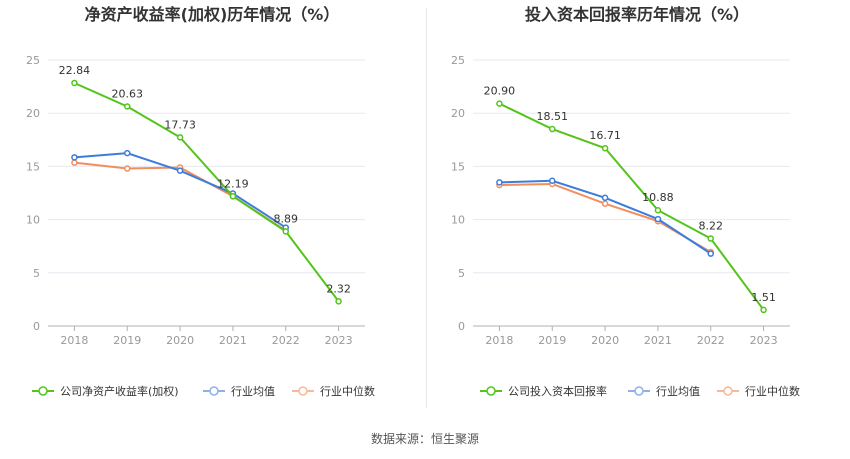 This screenshot has height=459, width=850. What do you see at coordinates (557, 391) in the screenshot?
I see `legend-label: 公司投入资本回报率` at bounding box center [557, 391].